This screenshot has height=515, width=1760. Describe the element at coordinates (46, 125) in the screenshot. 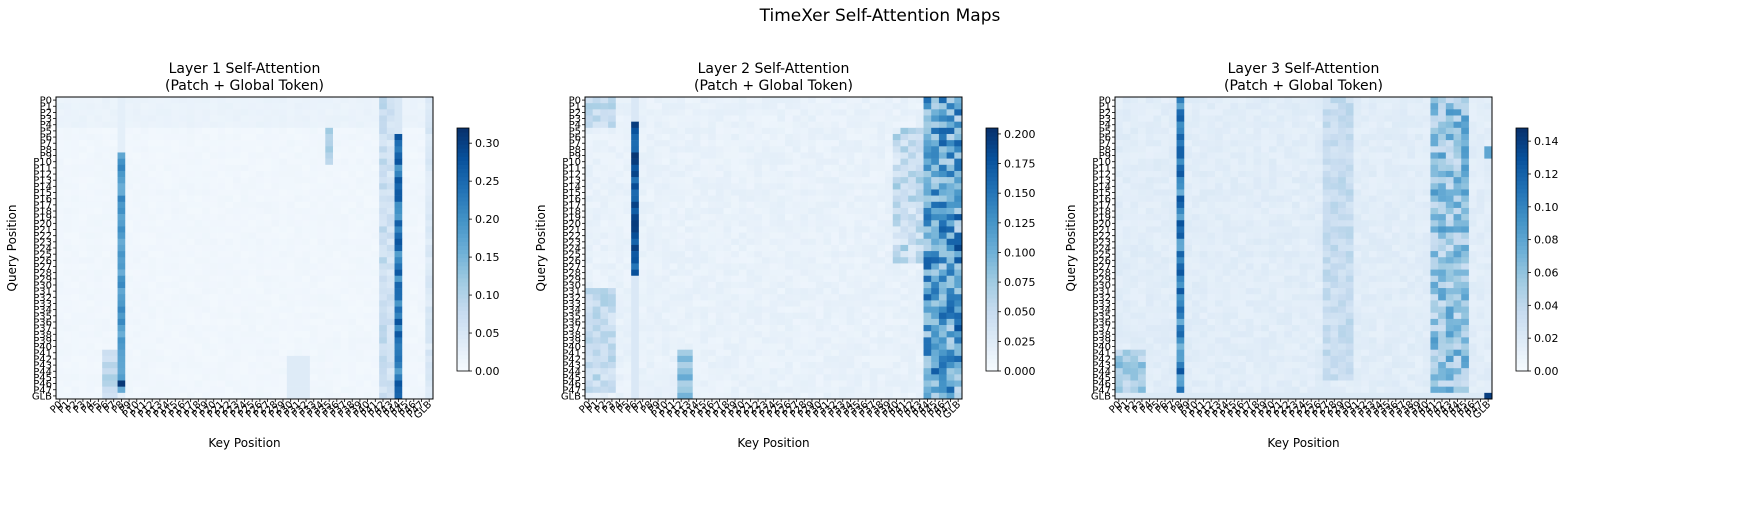

I see `y-tick-label: P4` at that location.